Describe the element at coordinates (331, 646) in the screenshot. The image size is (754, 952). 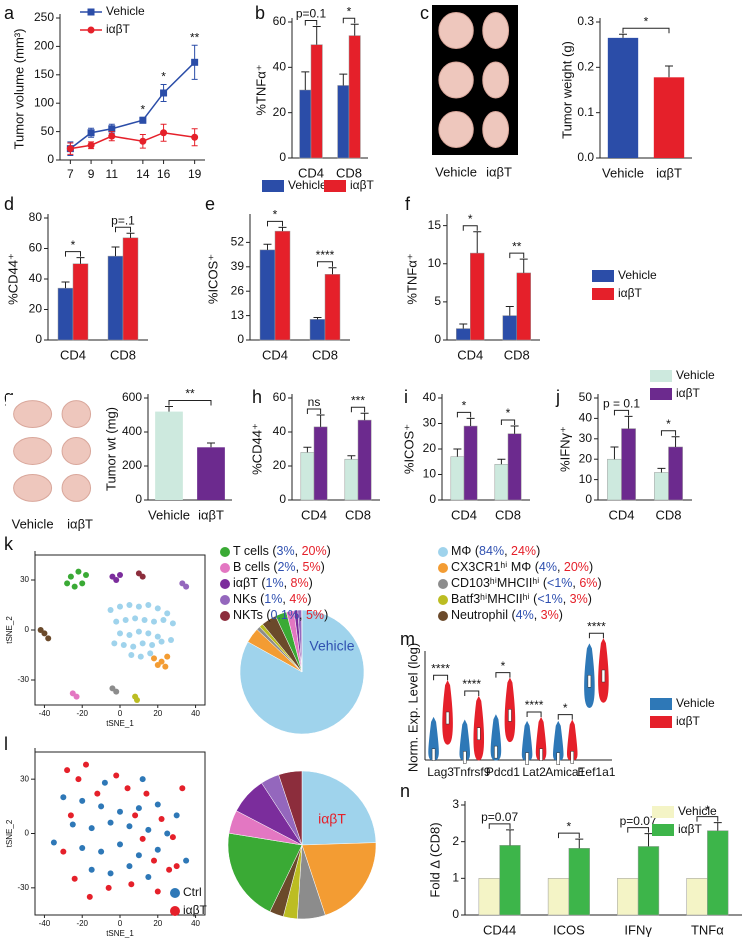
I see `pie-label: Vehicle` at that location.